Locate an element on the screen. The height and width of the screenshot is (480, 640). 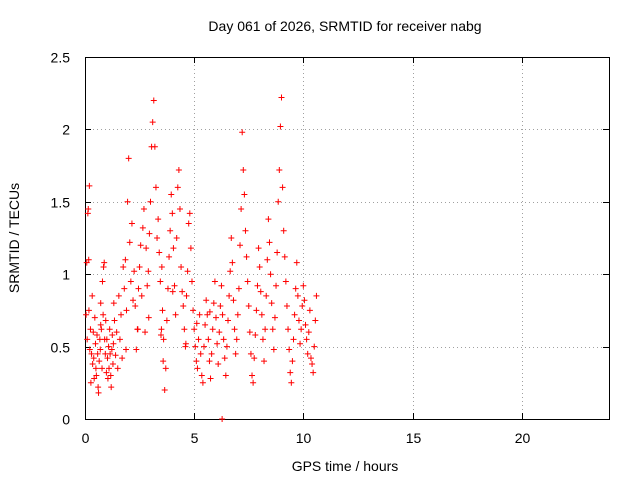
x-tick-label: 20 is located at coordinates (523, 438).